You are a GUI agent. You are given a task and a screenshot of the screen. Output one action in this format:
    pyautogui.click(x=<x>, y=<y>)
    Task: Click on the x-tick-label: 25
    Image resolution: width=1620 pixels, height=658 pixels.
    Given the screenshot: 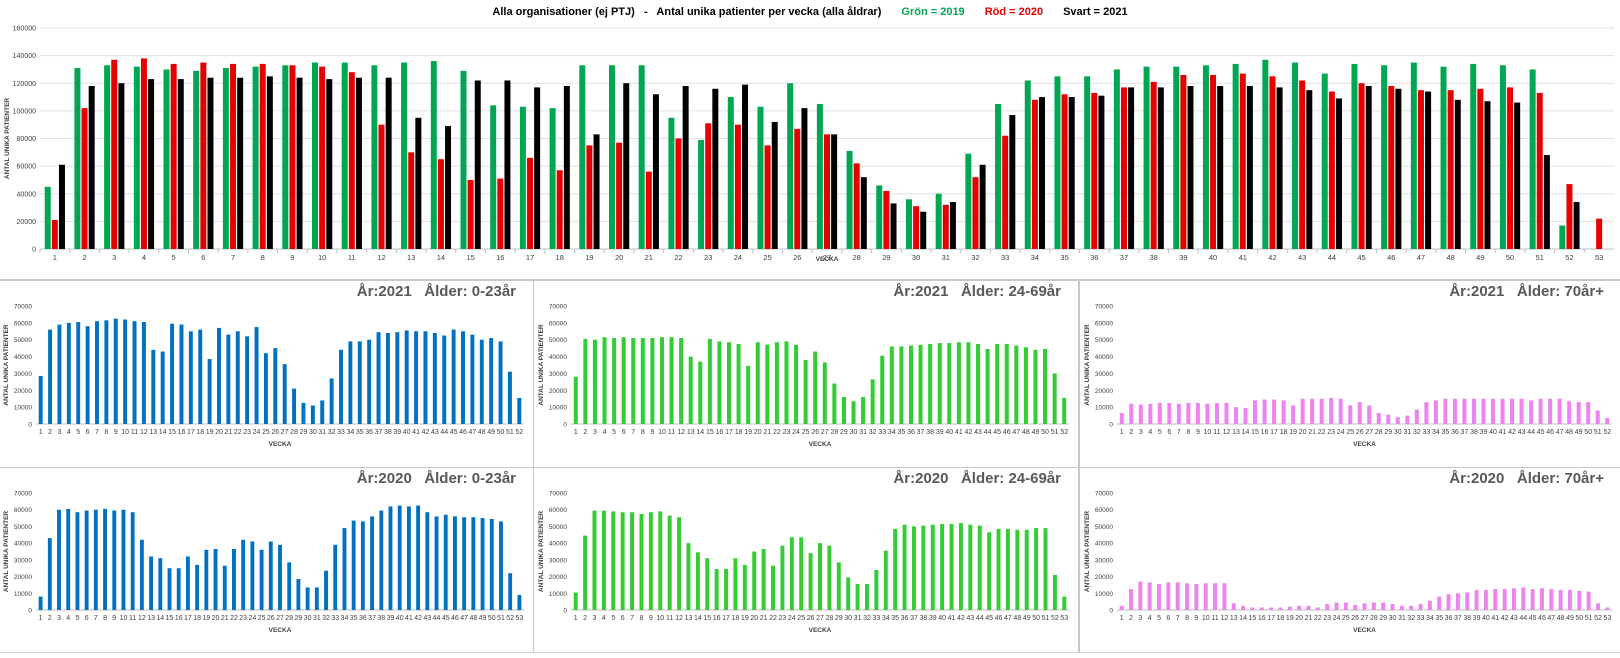 What is the action you would take?
    pyautogui.click(x=801, y=618)
    